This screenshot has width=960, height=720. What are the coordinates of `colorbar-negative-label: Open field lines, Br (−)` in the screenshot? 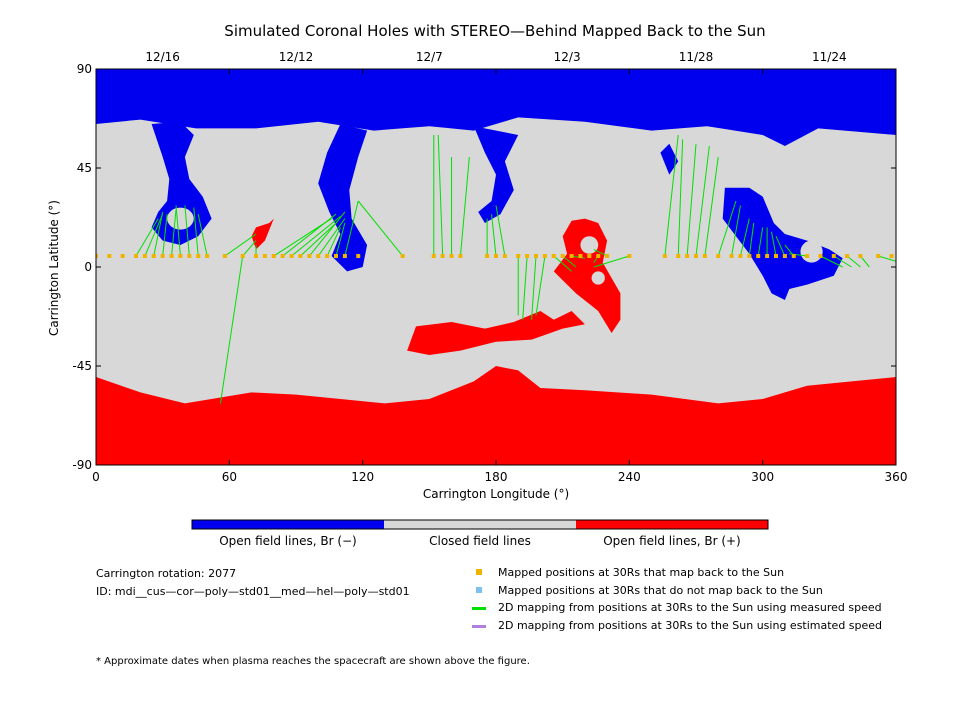 It's located at (288, 541).